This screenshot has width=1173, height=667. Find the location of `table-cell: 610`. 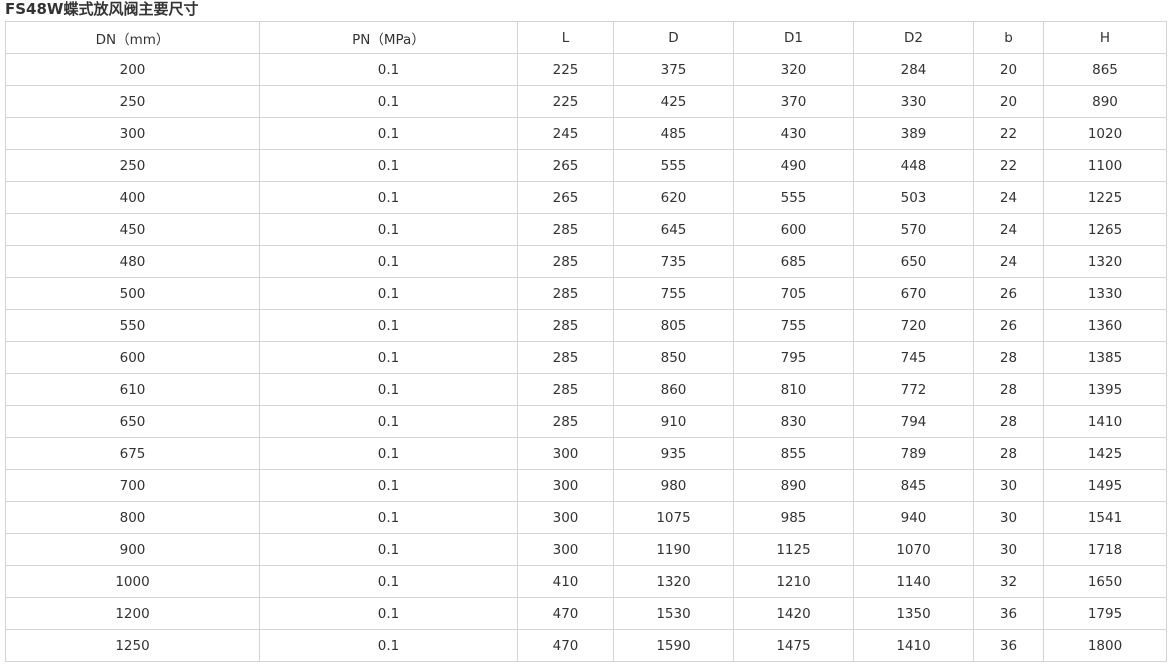

table-cell: 610 is located at coordinates (132, 389).